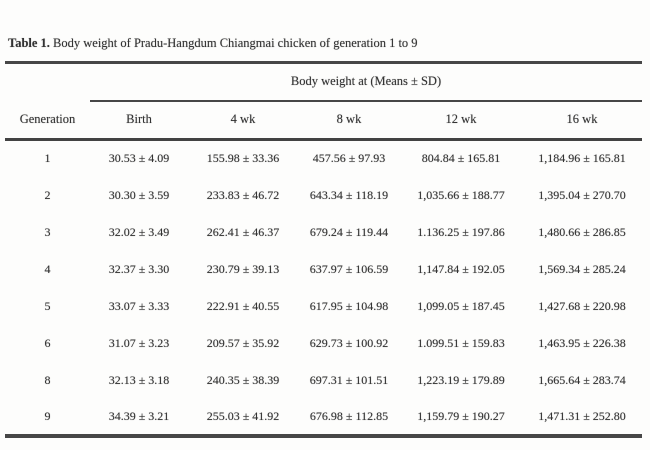 Image resolution: width=650 pixels, height=450 pixels. Describe the element at coordinates (349, 379) in the screenshot. I see `body-weight-cell: 697.31 ± 101.51` at that location.